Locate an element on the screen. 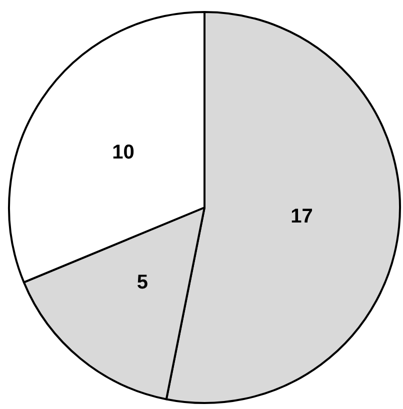  data-label: 10 is located at coordinates (123, 153).